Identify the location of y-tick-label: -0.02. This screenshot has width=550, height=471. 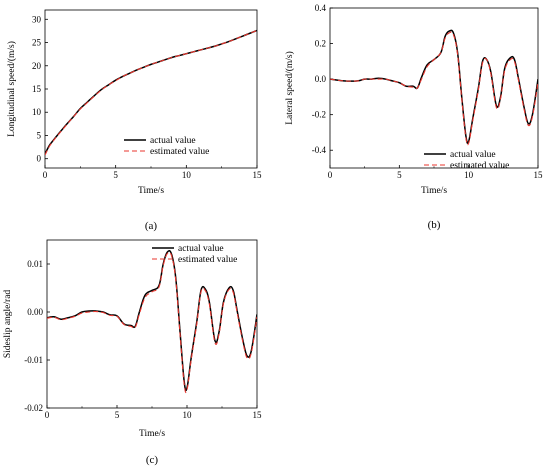
(33, 408).